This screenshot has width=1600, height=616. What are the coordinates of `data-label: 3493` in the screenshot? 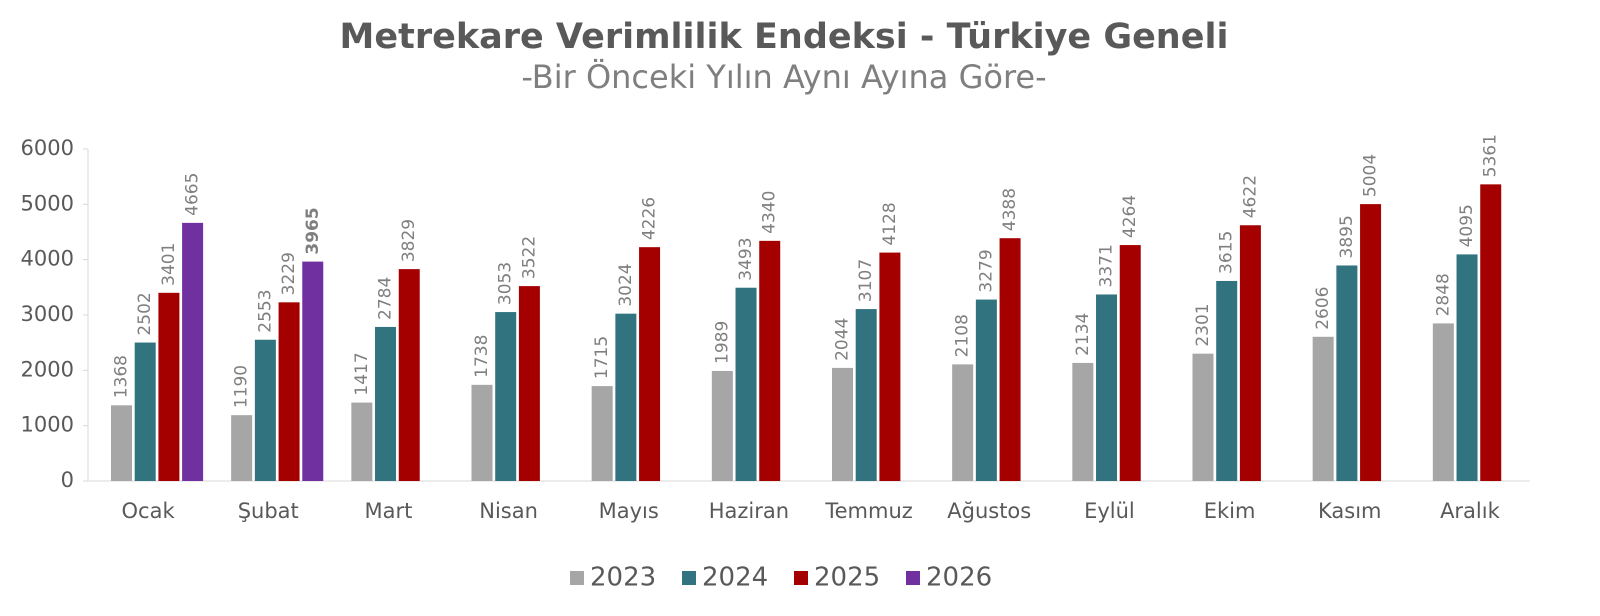 It's located at (746, 258).